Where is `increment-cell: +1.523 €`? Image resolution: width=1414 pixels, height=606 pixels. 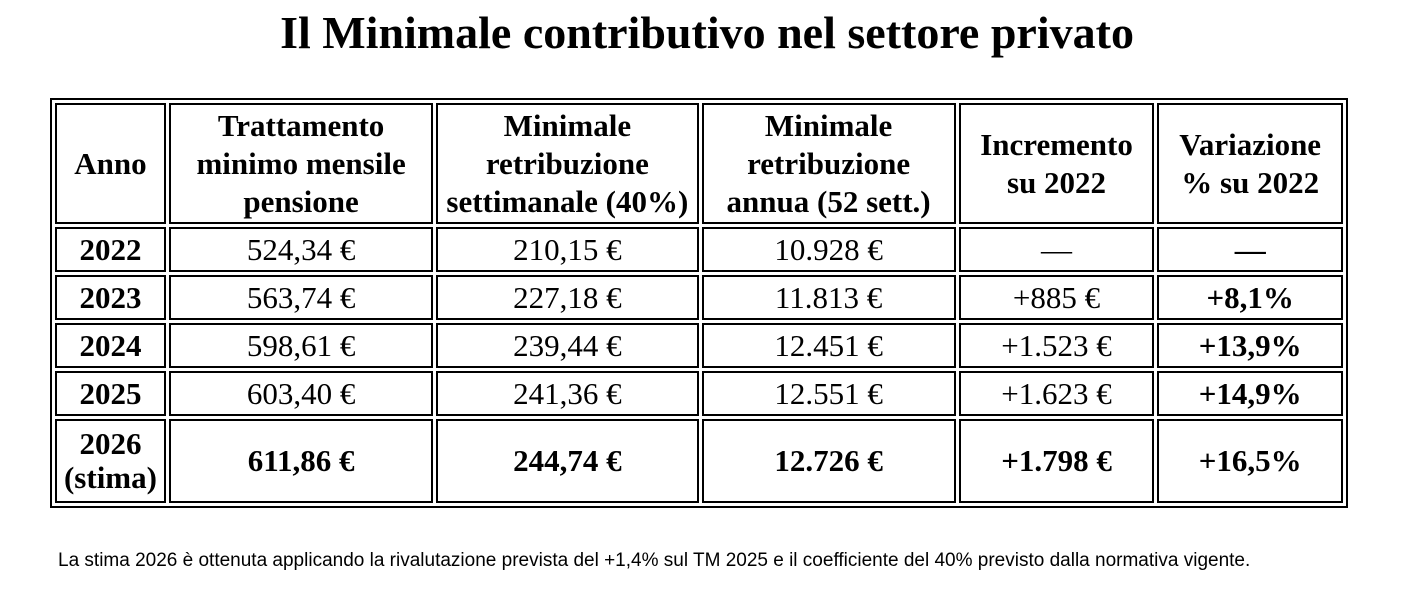 increment-cell: +1.523 € is located at coordinates (1056, 346).